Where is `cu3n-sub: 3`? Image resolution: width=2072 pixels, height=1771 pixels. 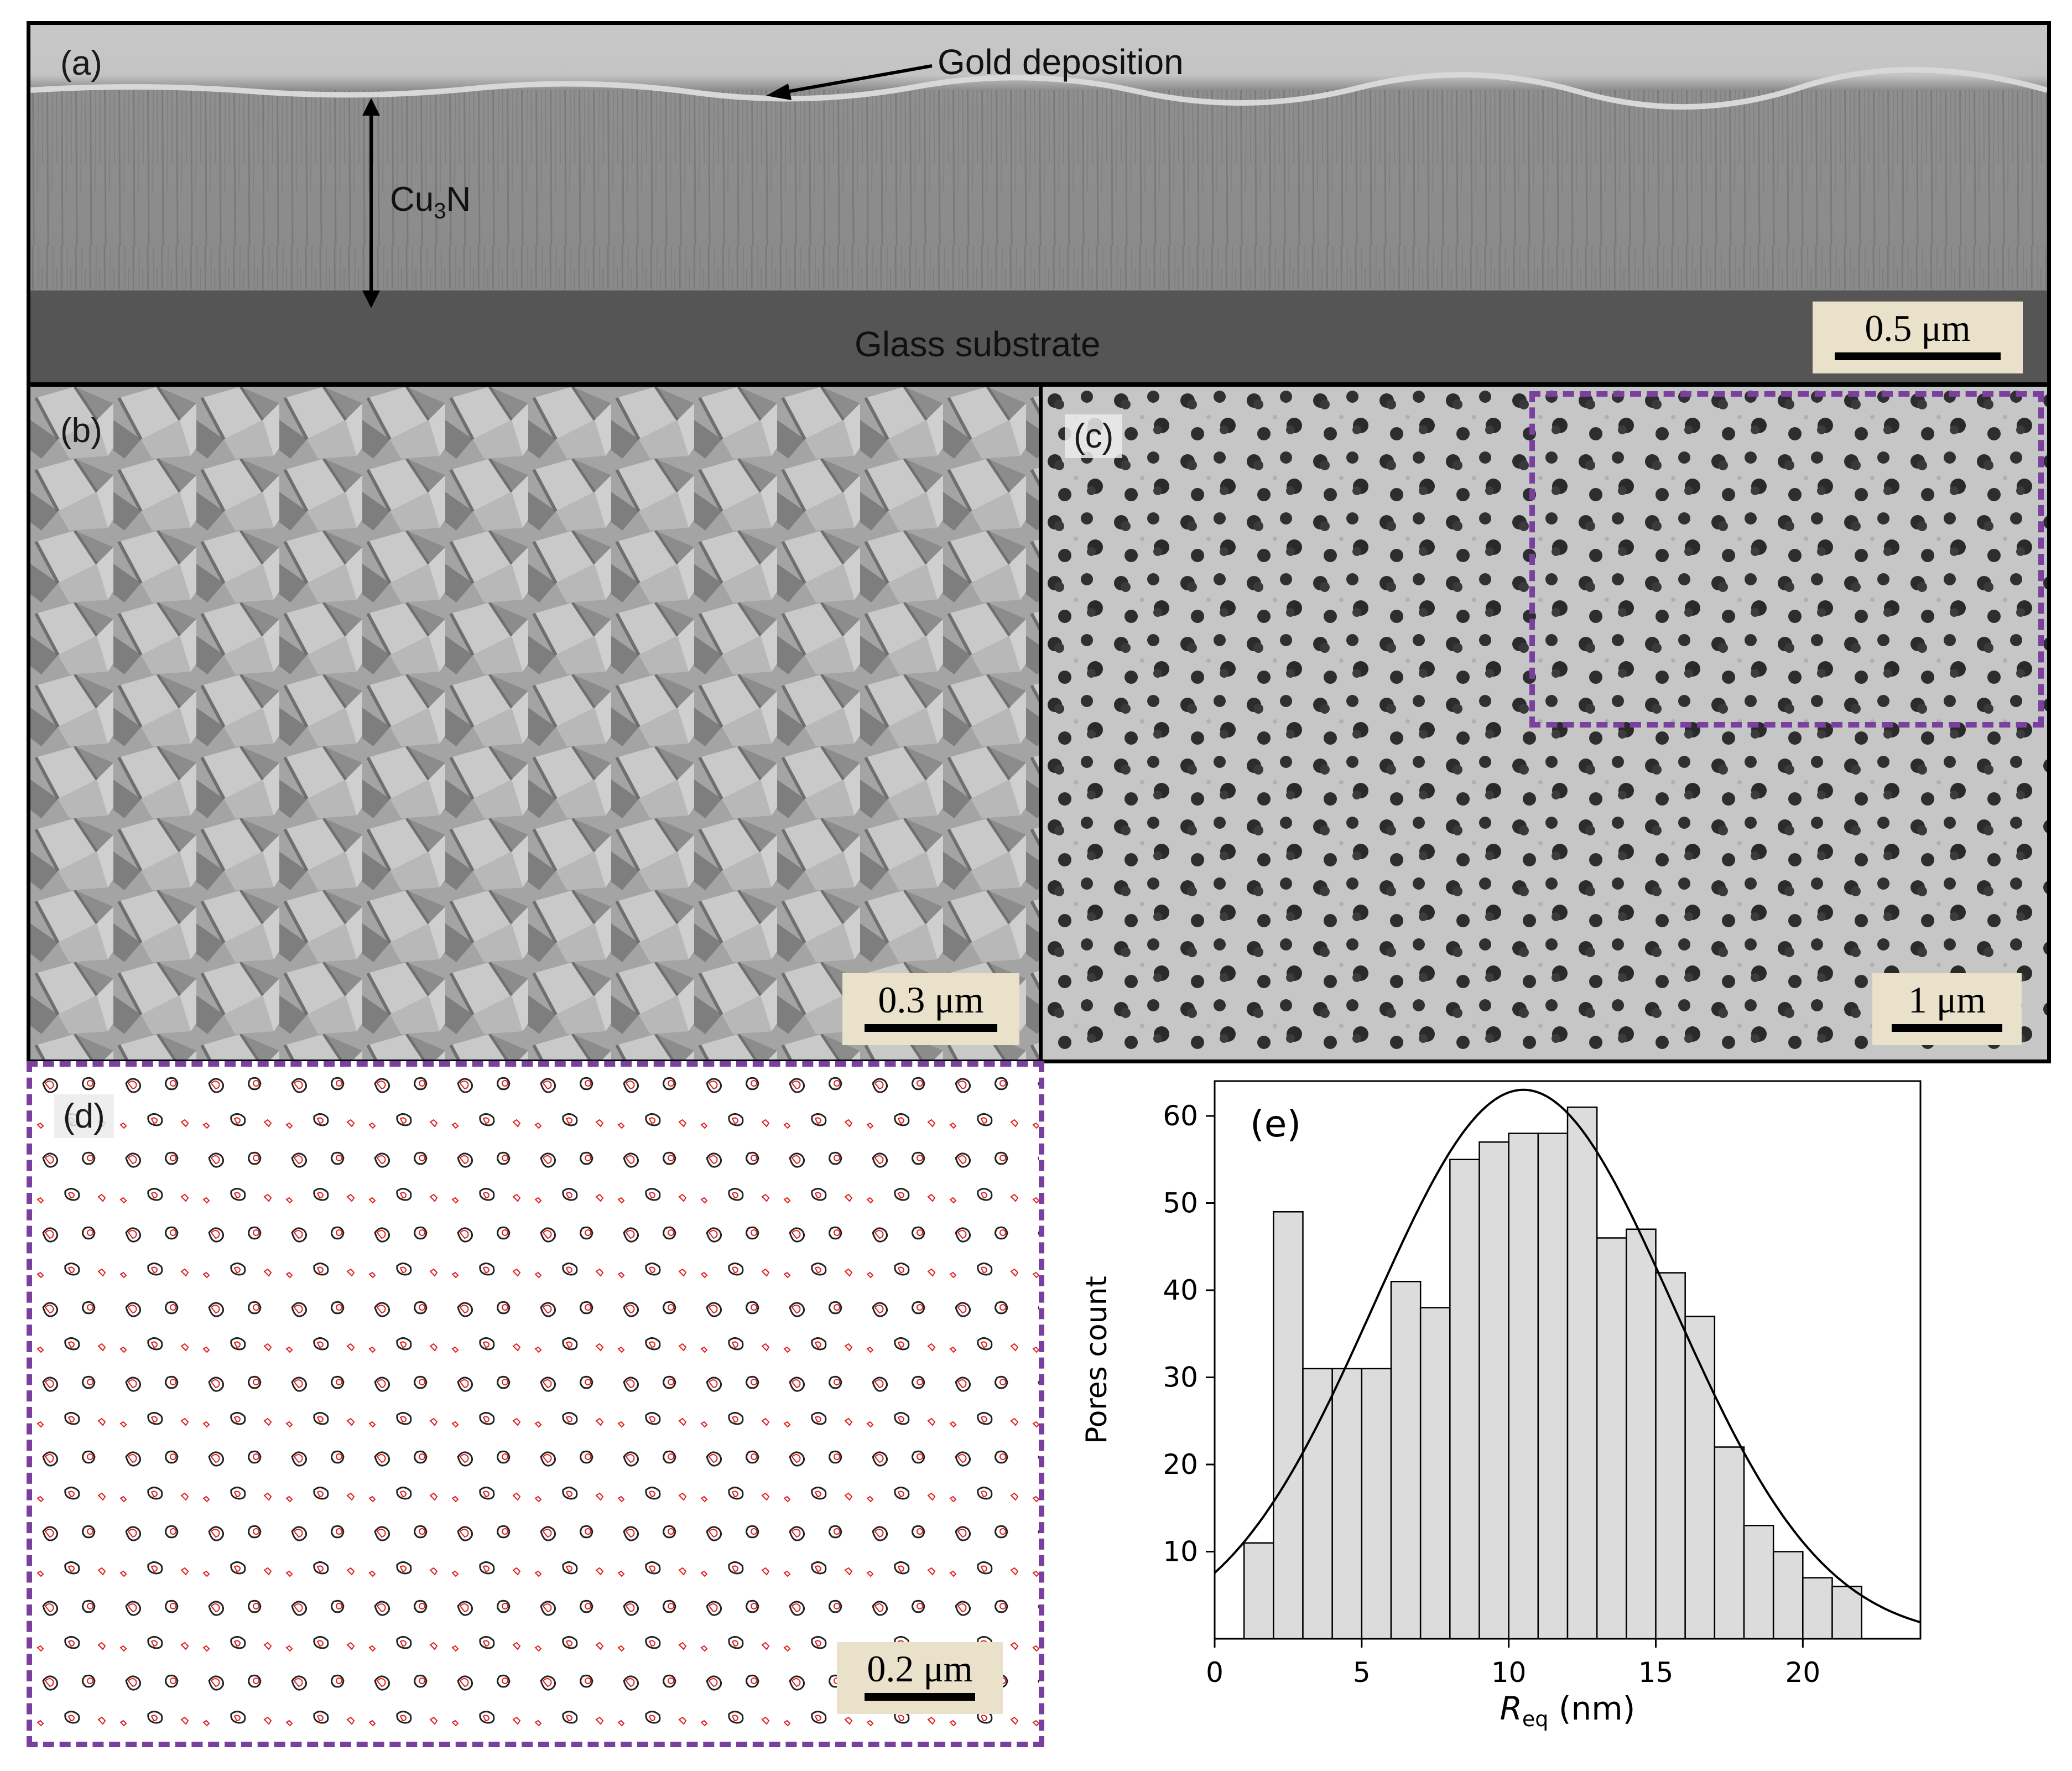
cu3n-sub: 3 is located at coordinates (440, 211).